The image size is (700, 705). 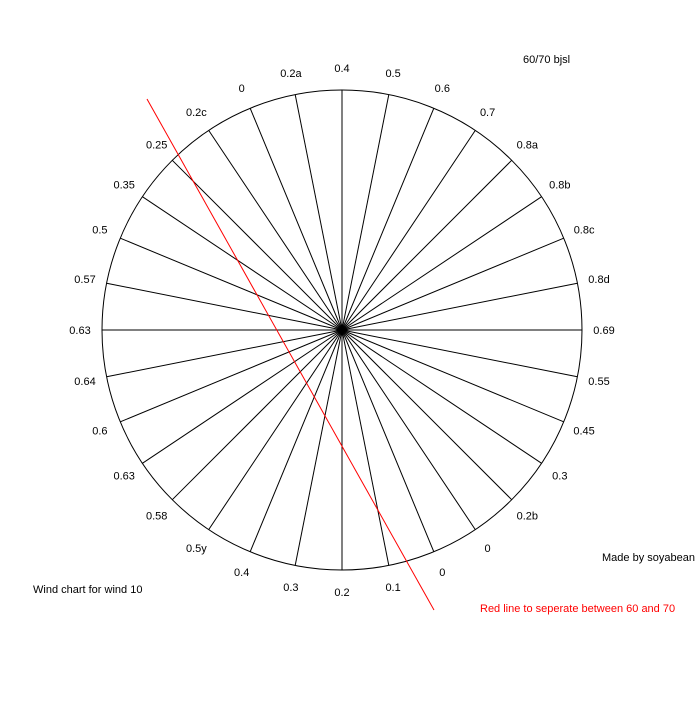 What do you see at coordinates (196, 113) in the screenshot?
I see `spoke-label-29: 0.2c` at bounding box center [196, 113].